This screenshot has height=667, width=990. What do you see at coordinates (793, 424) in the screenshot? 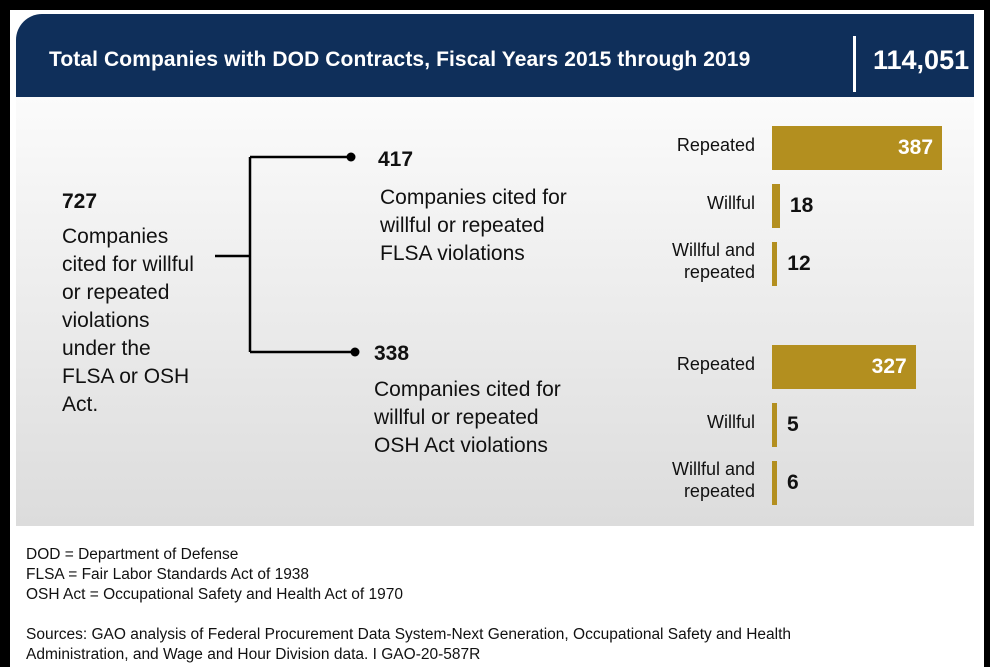
I see `bar-value-label: 5` at bounding box center [793, 424].